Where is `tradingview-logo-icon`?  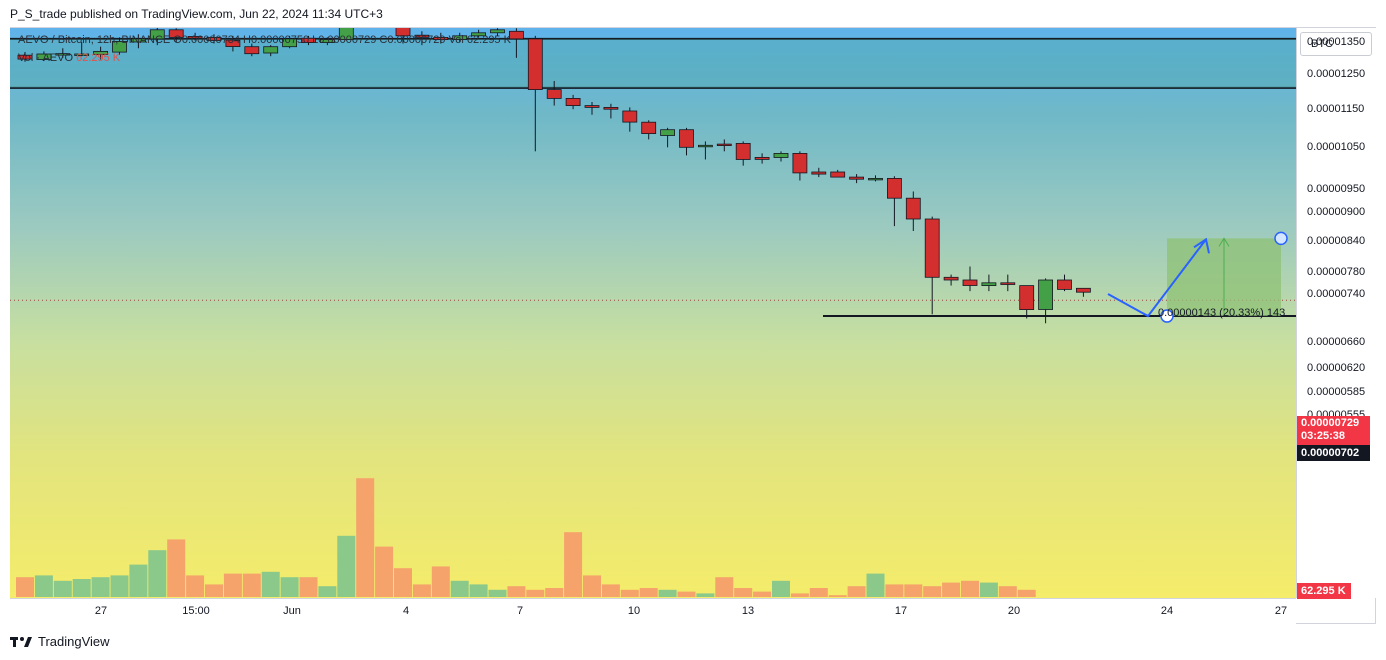
tradingview-logo-icon is located at coordinates (21, 641).